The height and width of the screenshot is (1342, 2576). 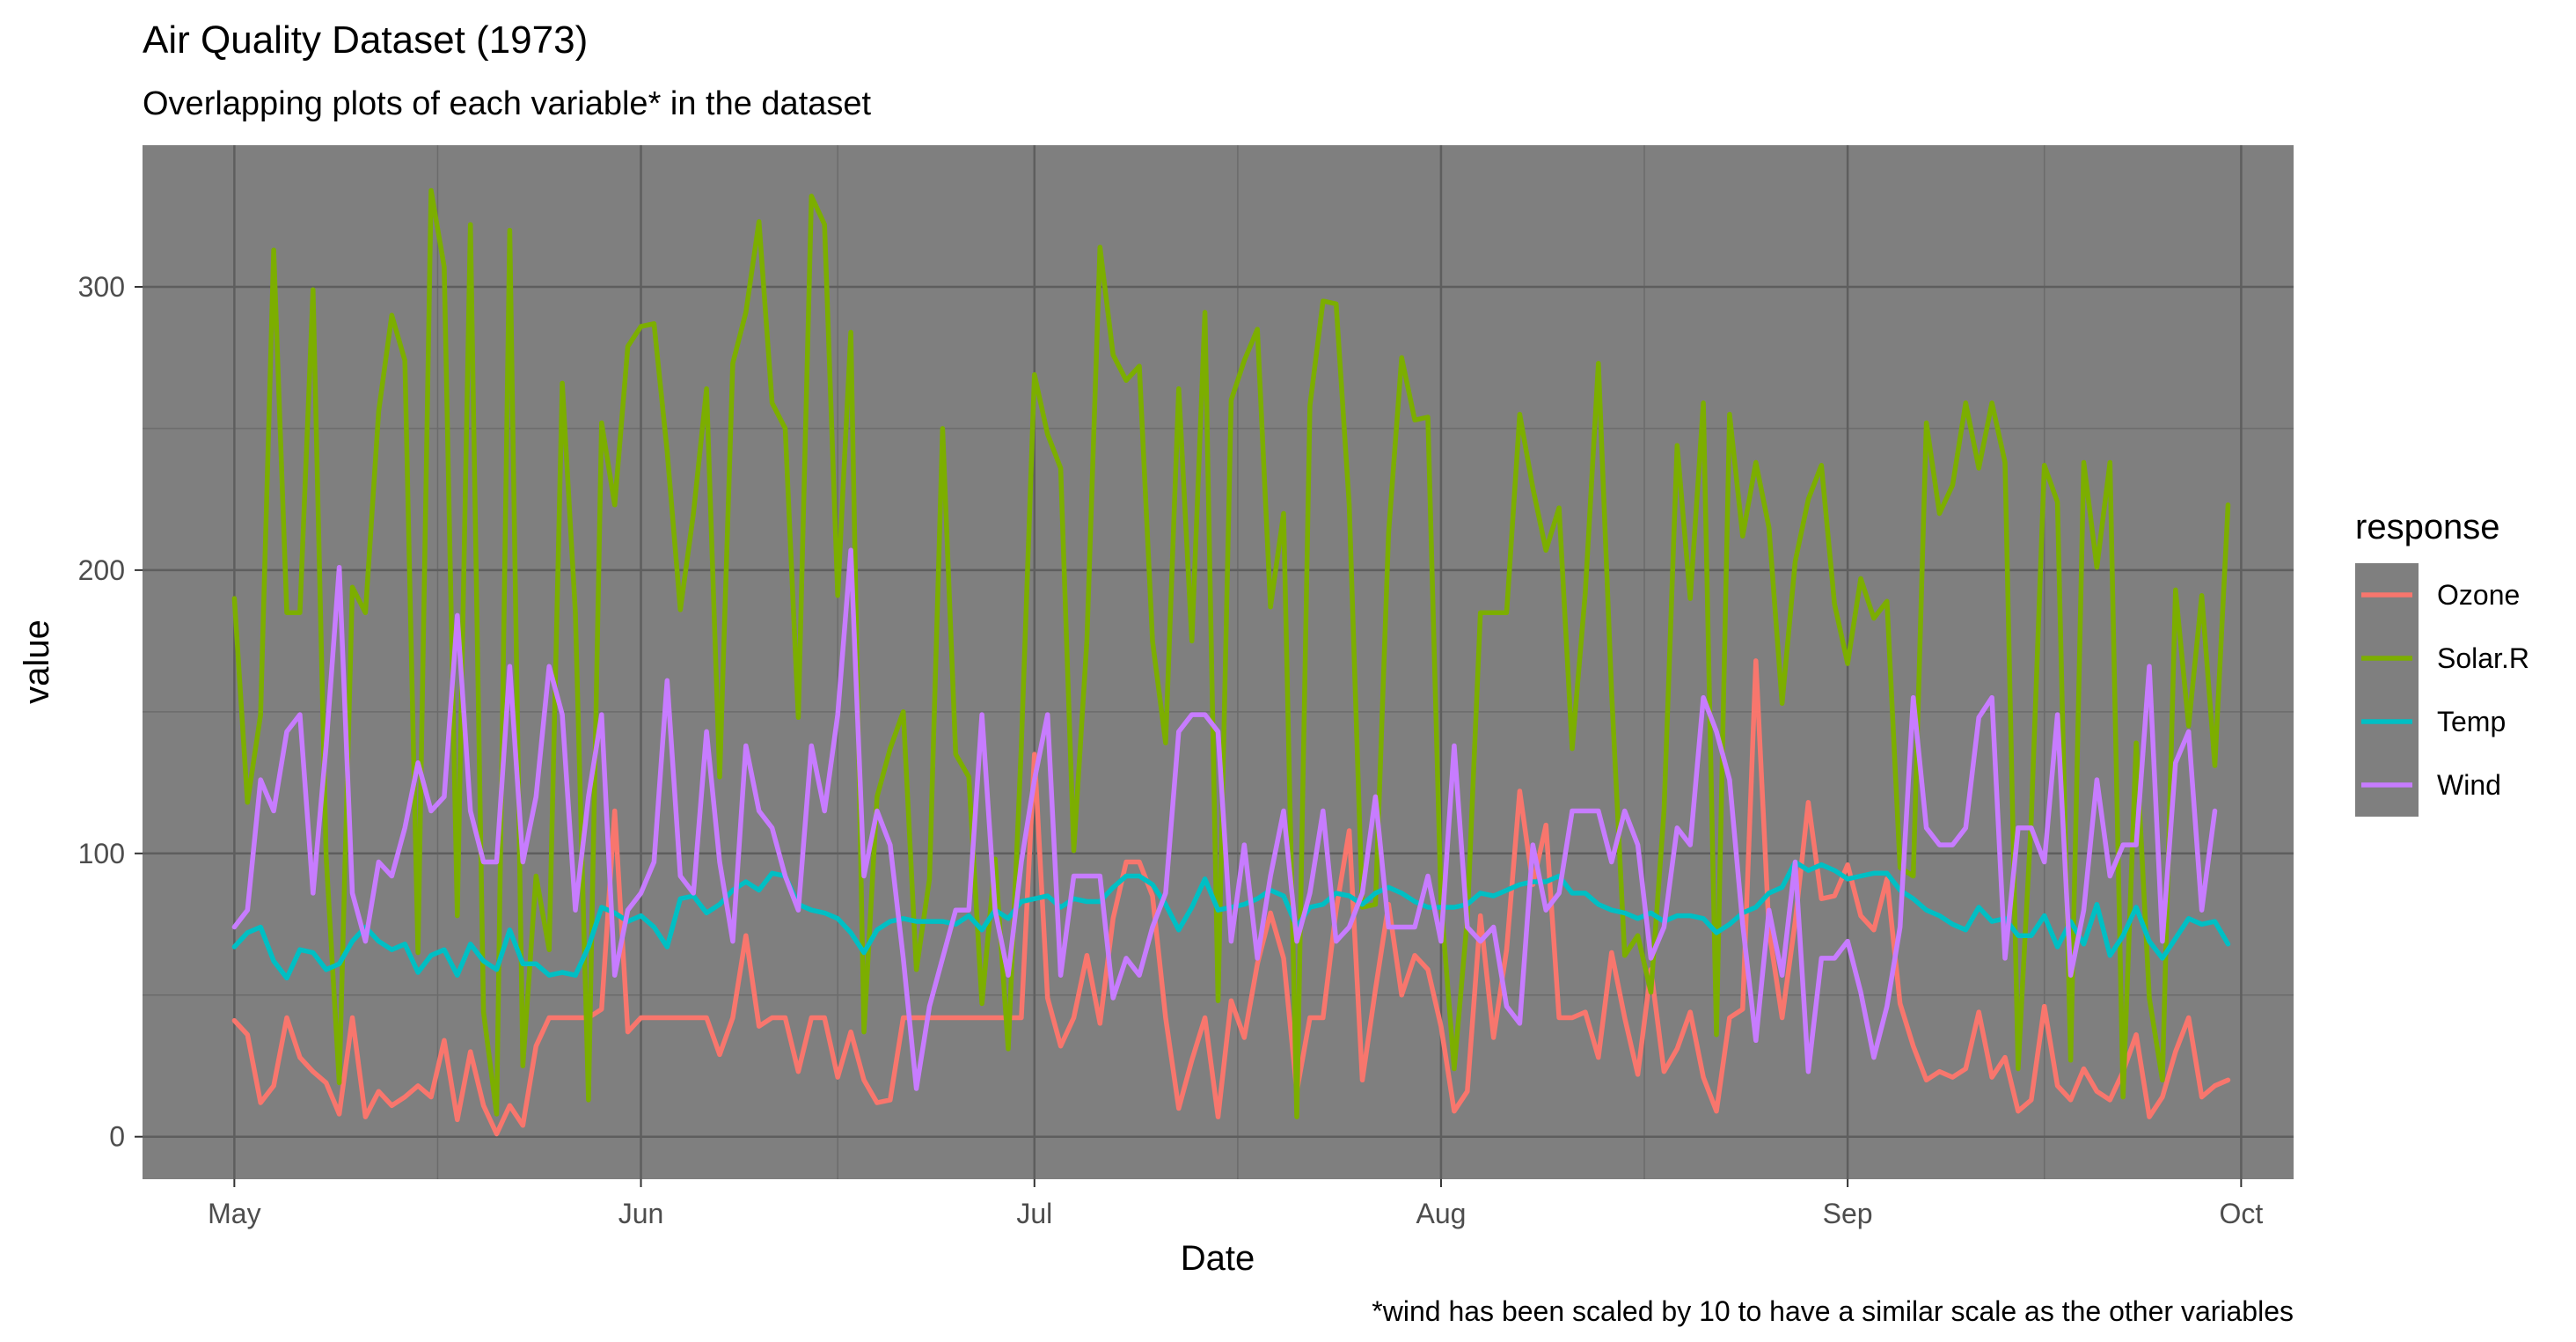 What do you see at coordinates (2478, 595) in the screenshot?
I see `legend-label: Ozone` at bounding box center [2478, 595].